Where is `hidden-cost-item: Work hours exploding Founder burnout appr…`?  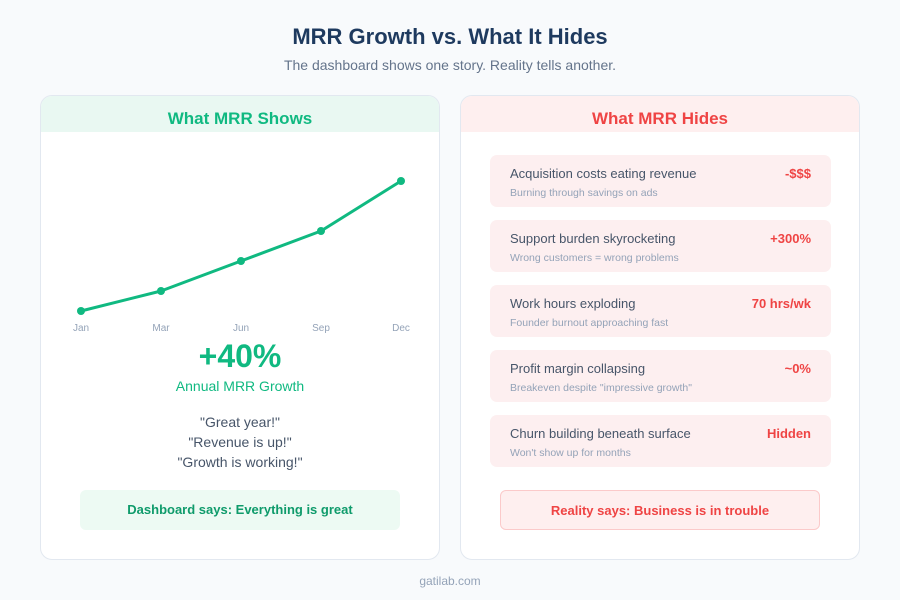 hidden-cost-item: Work hours exploding Founder burnout appr… is located at coordinates (660, 311).